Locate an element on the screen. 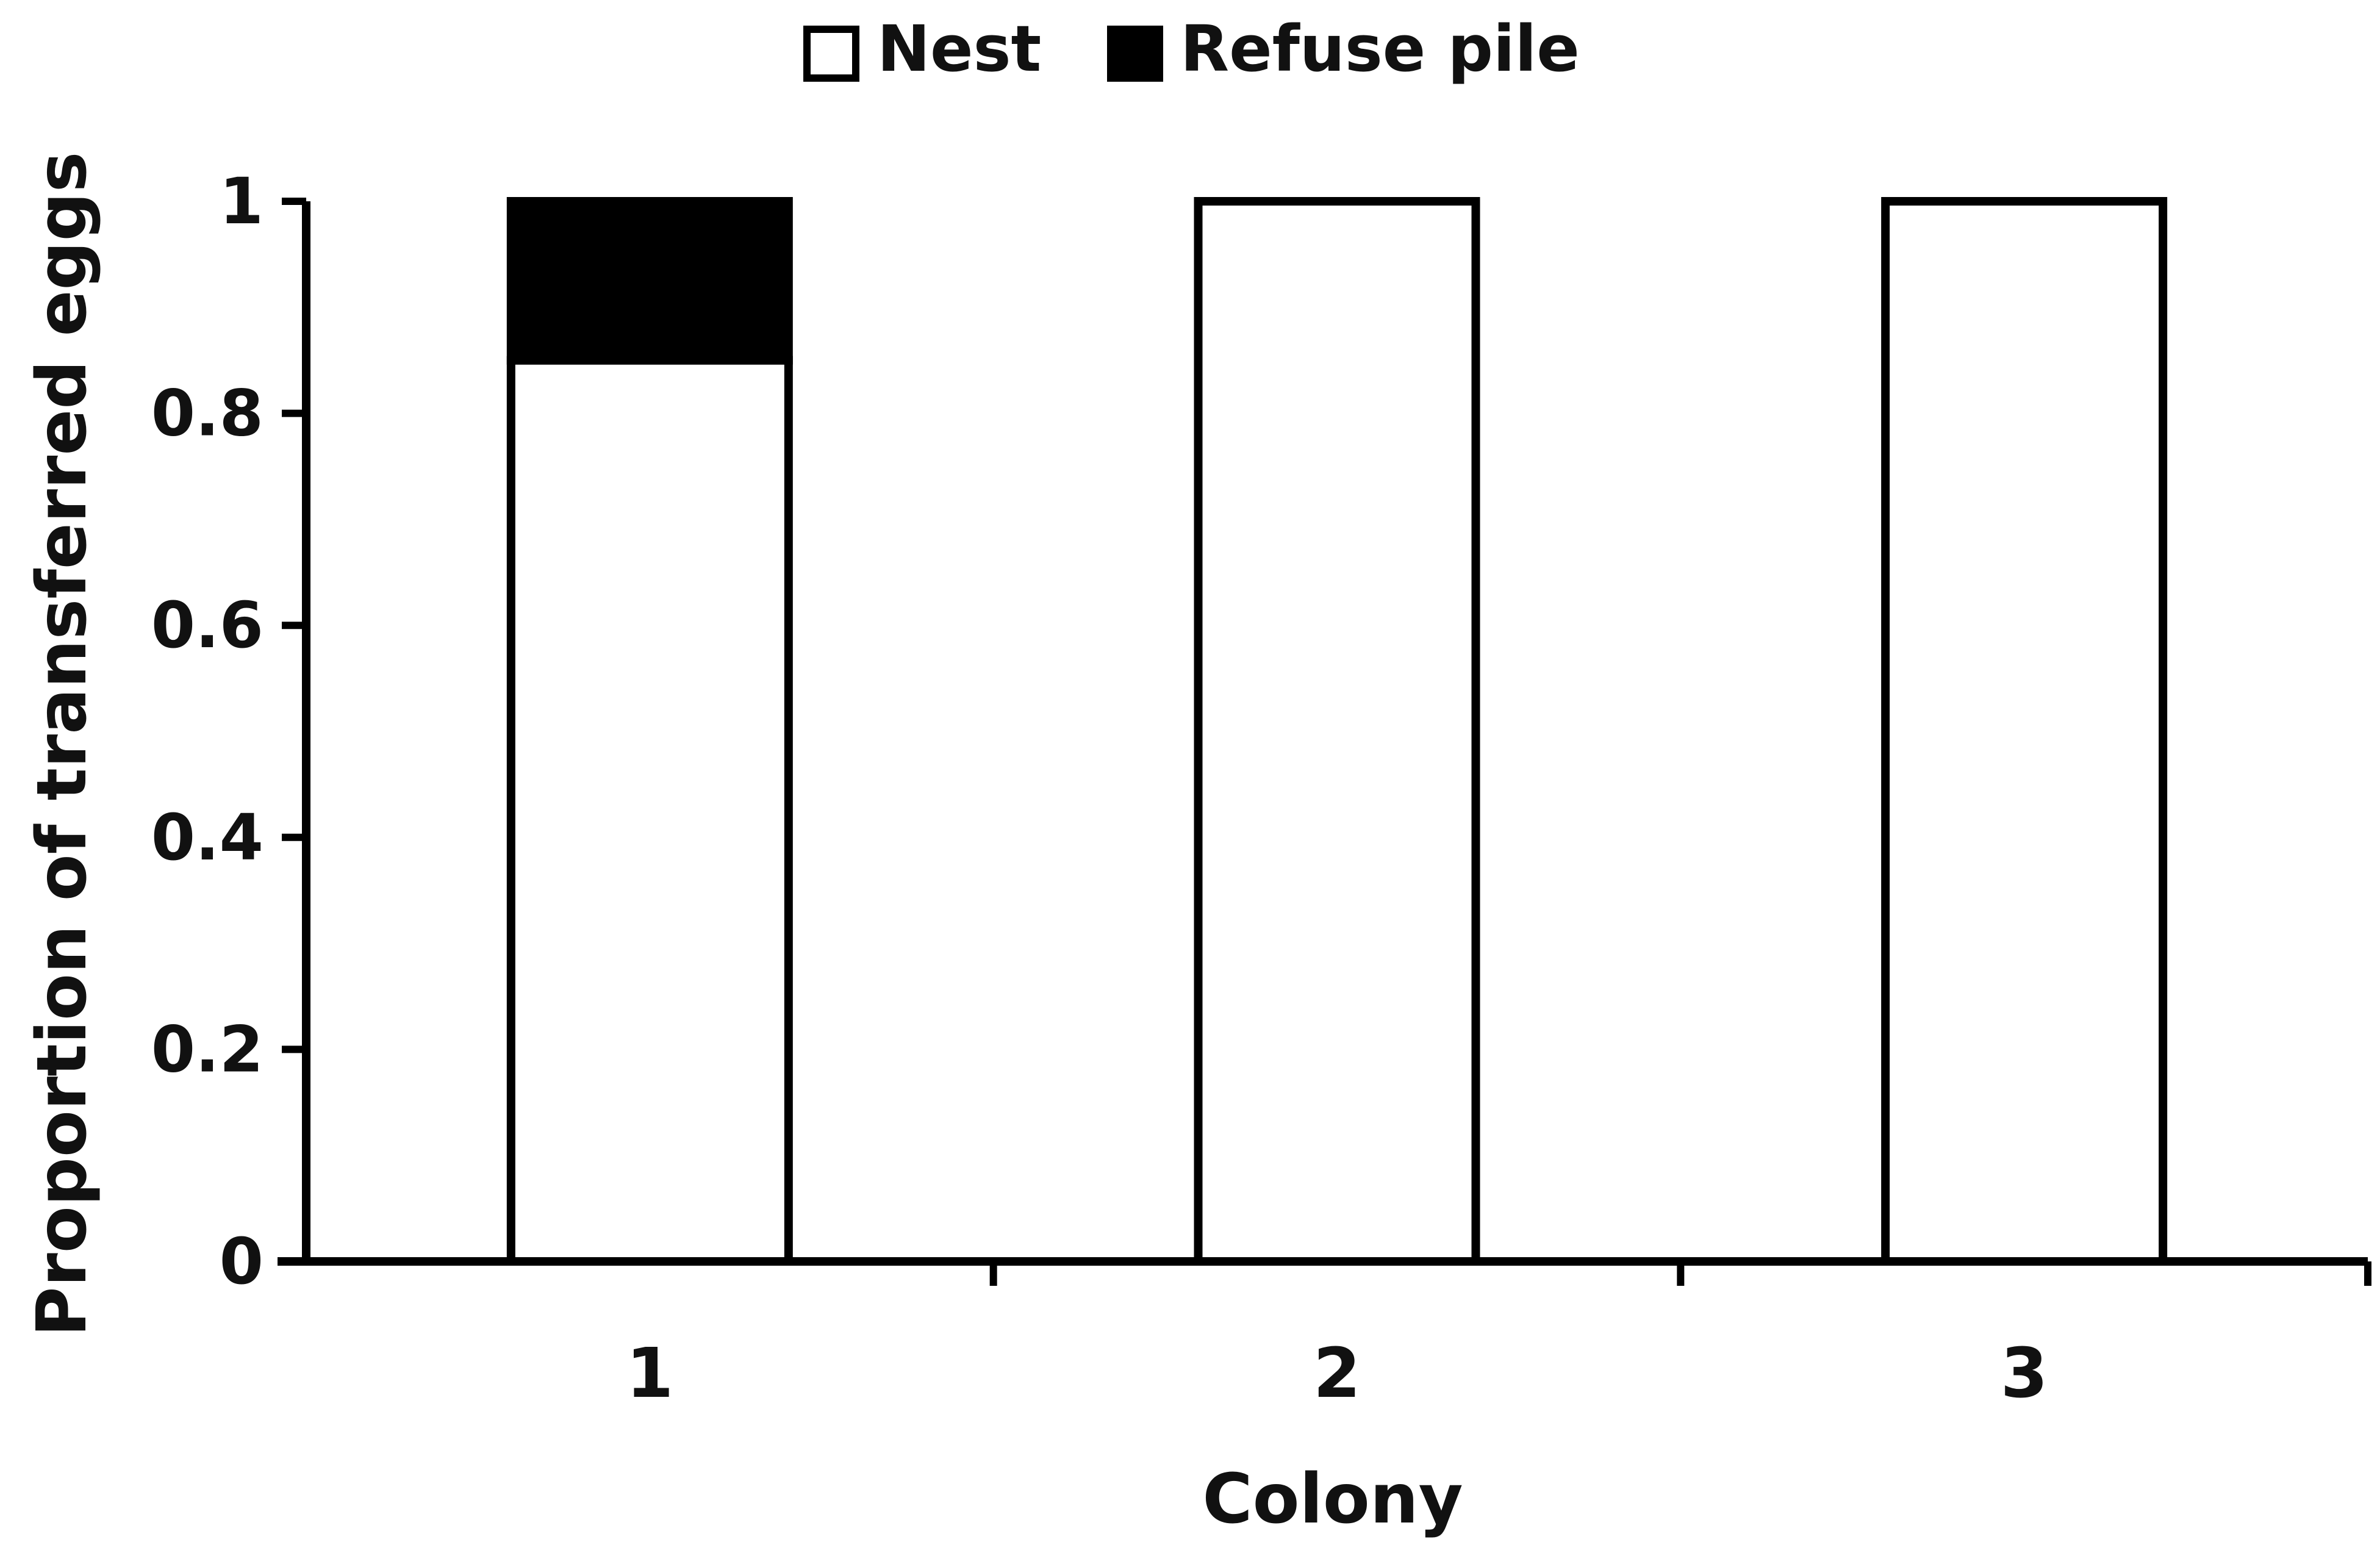 Image resolution: width=2380 pixels, height=1553 pixels. x-tick-label-colony-1: 1 is located at coordinates (649, 1373).